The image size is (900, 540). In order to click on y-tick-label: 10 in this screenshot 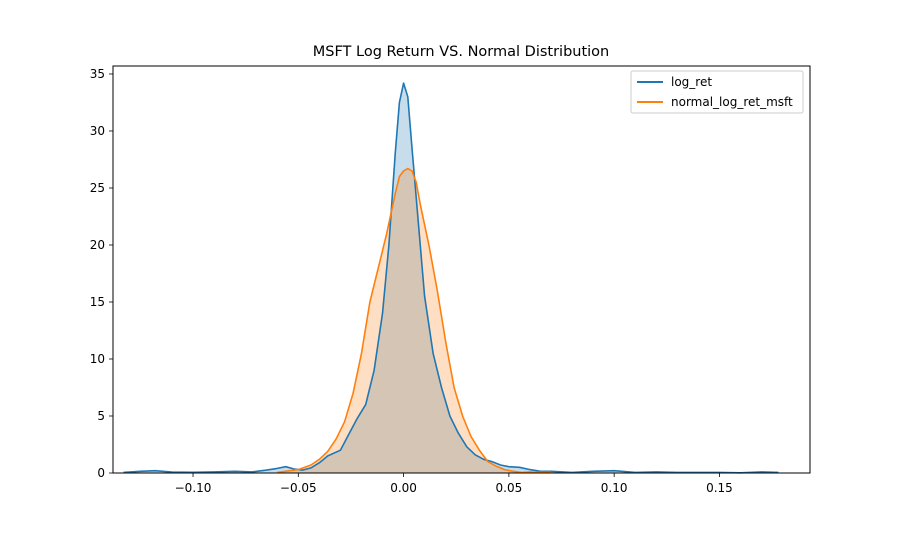, I will do `click(97, 359)`.